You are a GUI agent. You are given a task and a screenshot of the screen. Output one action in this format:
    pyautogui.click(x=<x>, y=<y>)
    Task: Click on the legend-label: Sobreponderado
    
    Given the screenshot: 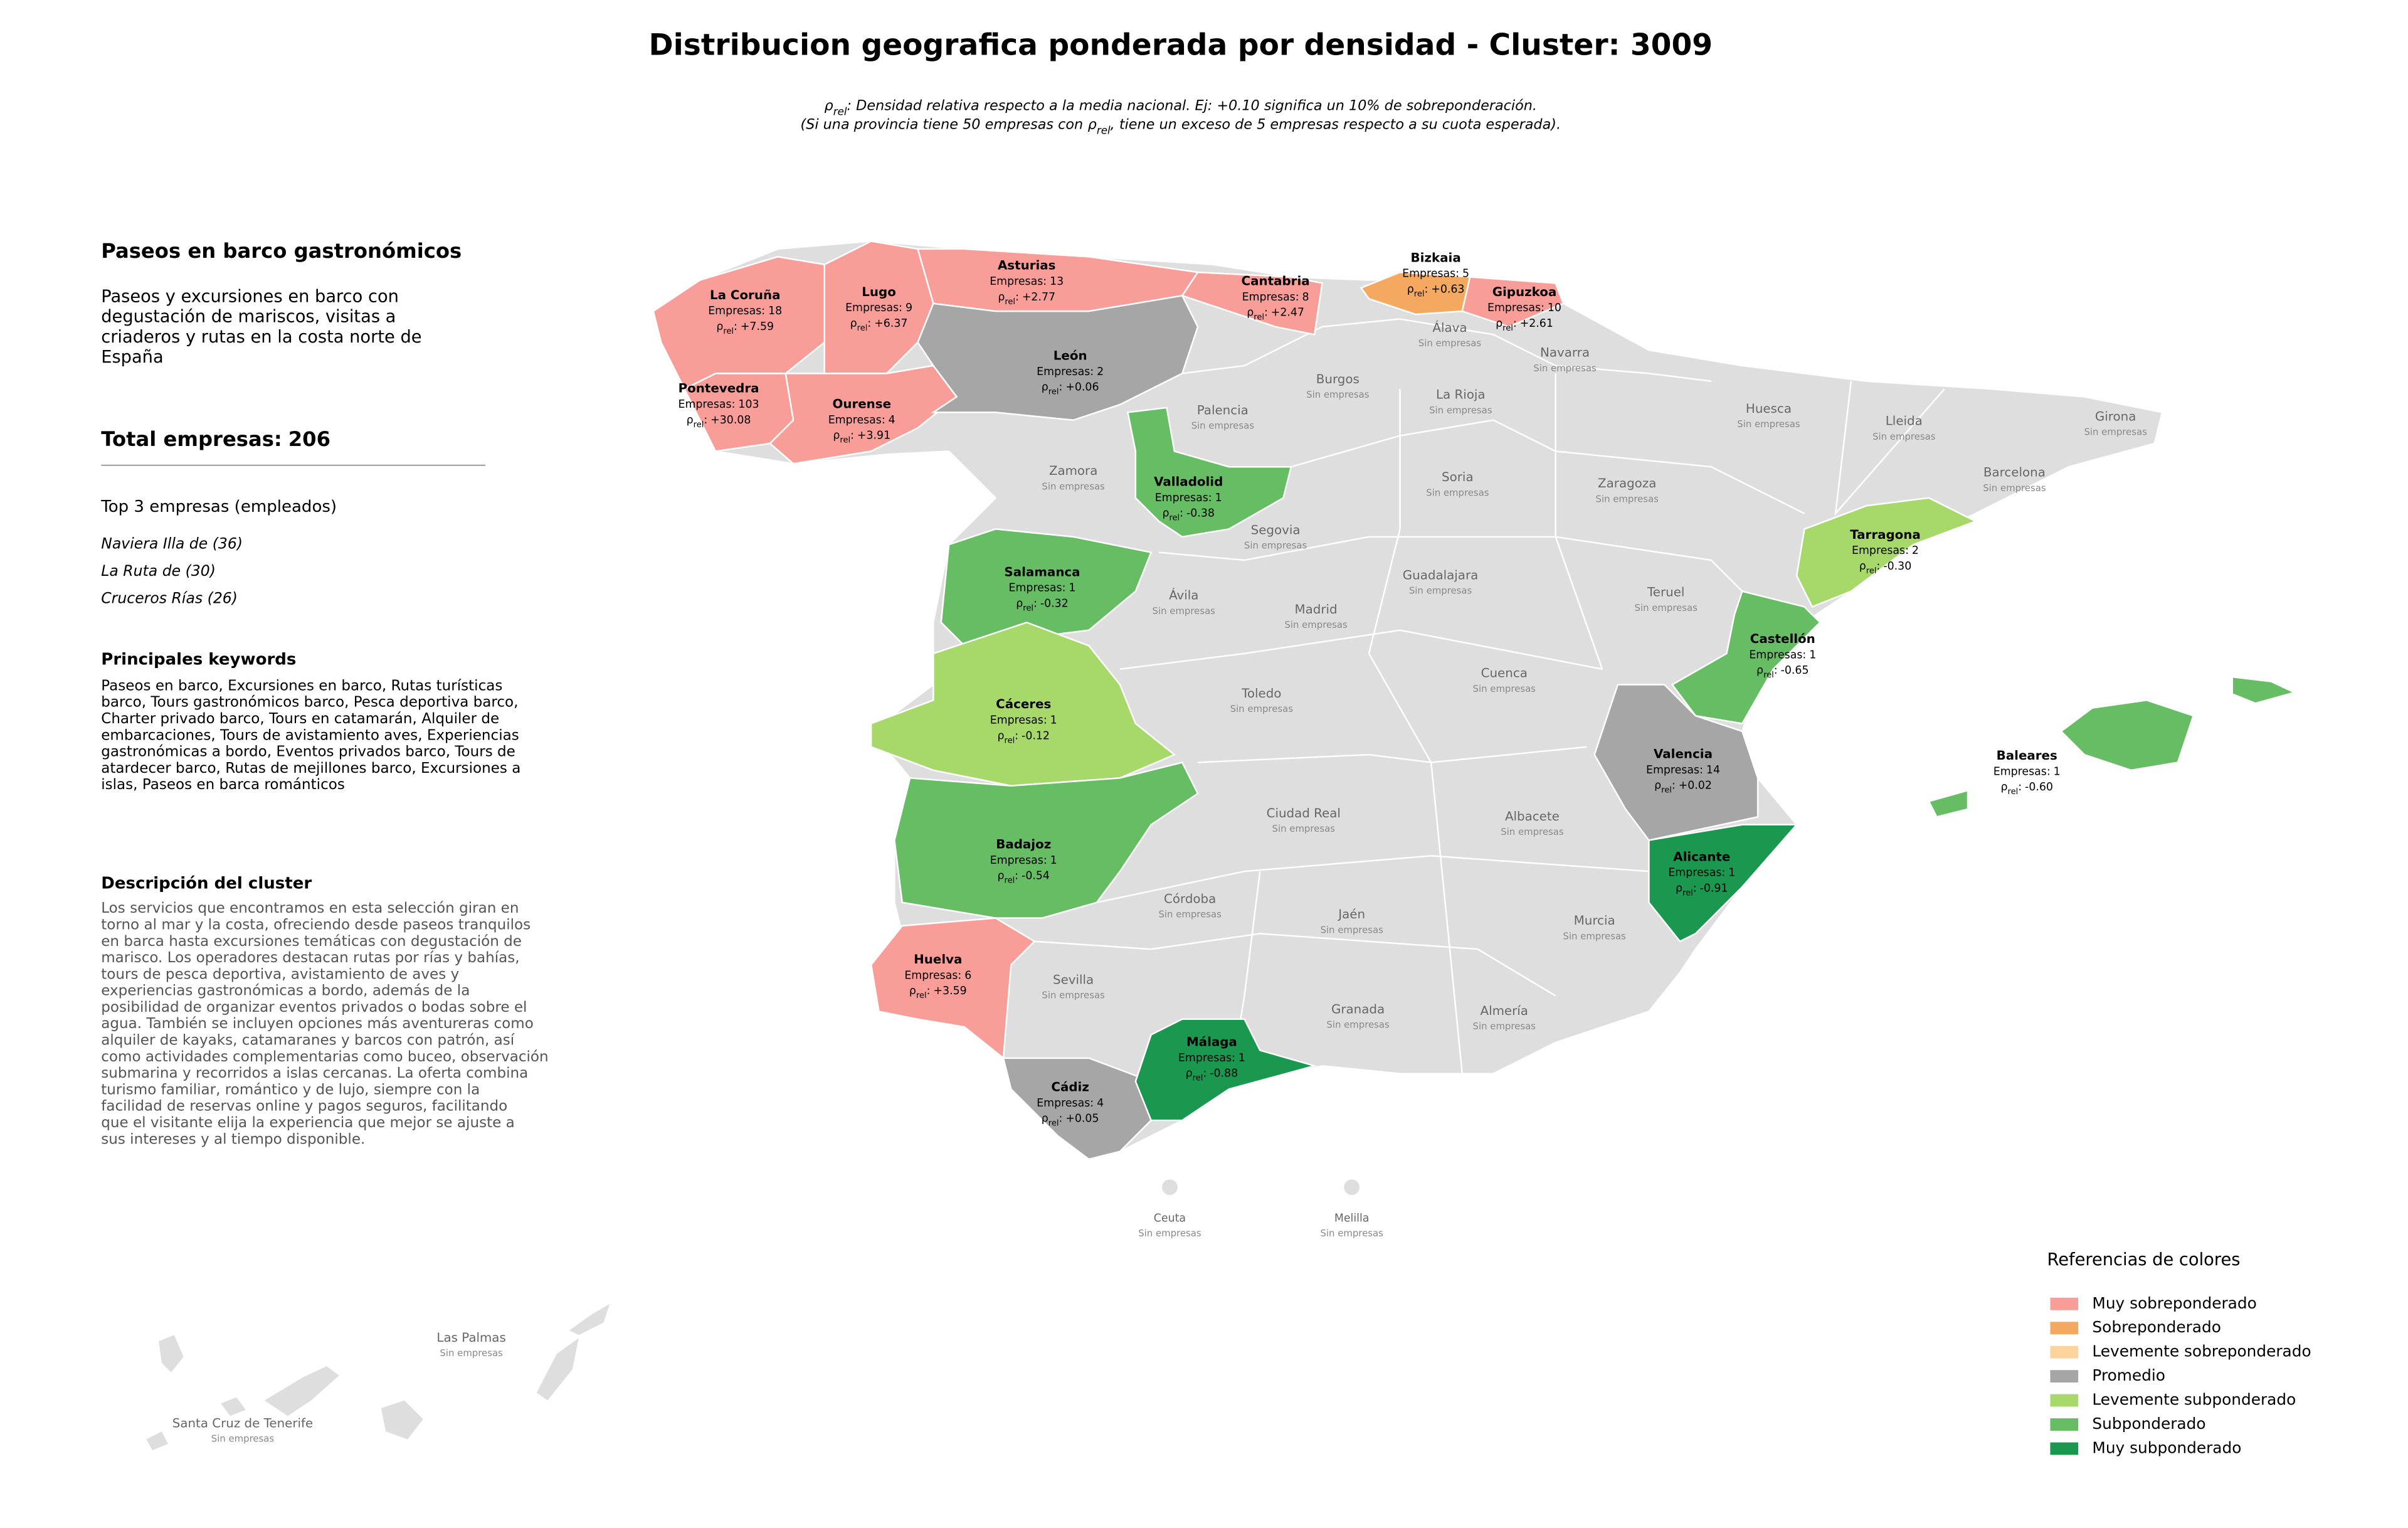 What is the action you would take?
    pyautogui.click(x=2156, y=1327)
    